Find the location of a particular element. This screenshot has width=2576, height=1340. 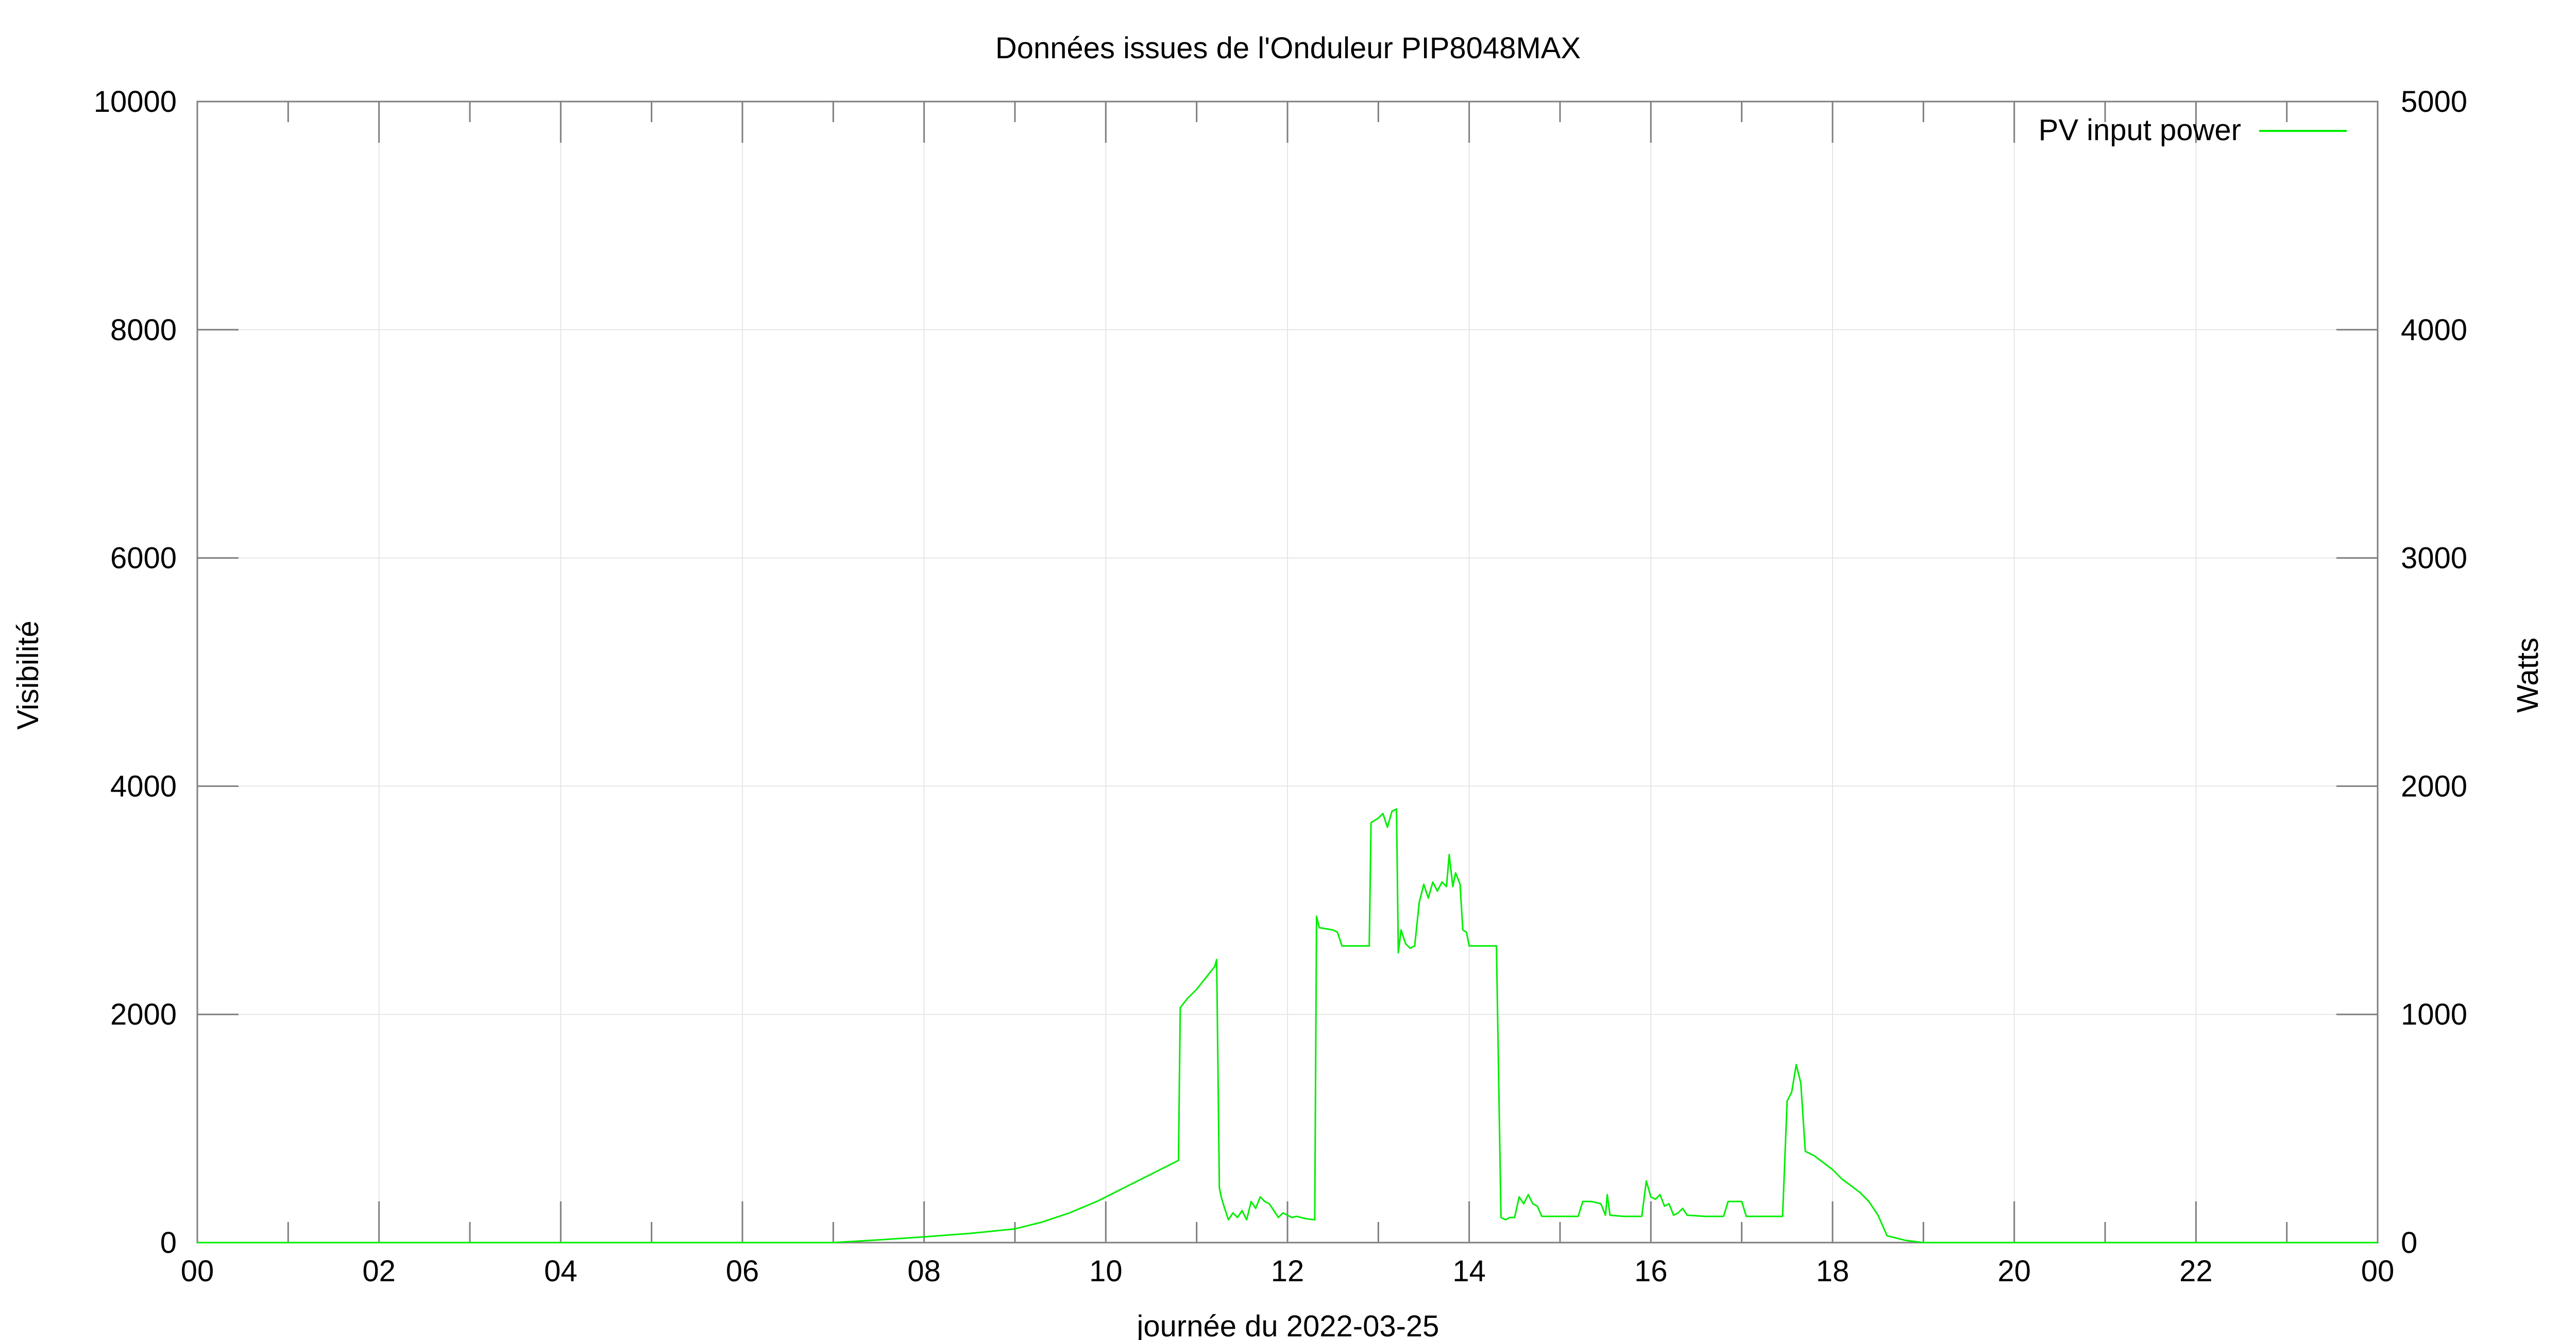

y2-axis-label: Watts is located at coordinates (2528, 675).